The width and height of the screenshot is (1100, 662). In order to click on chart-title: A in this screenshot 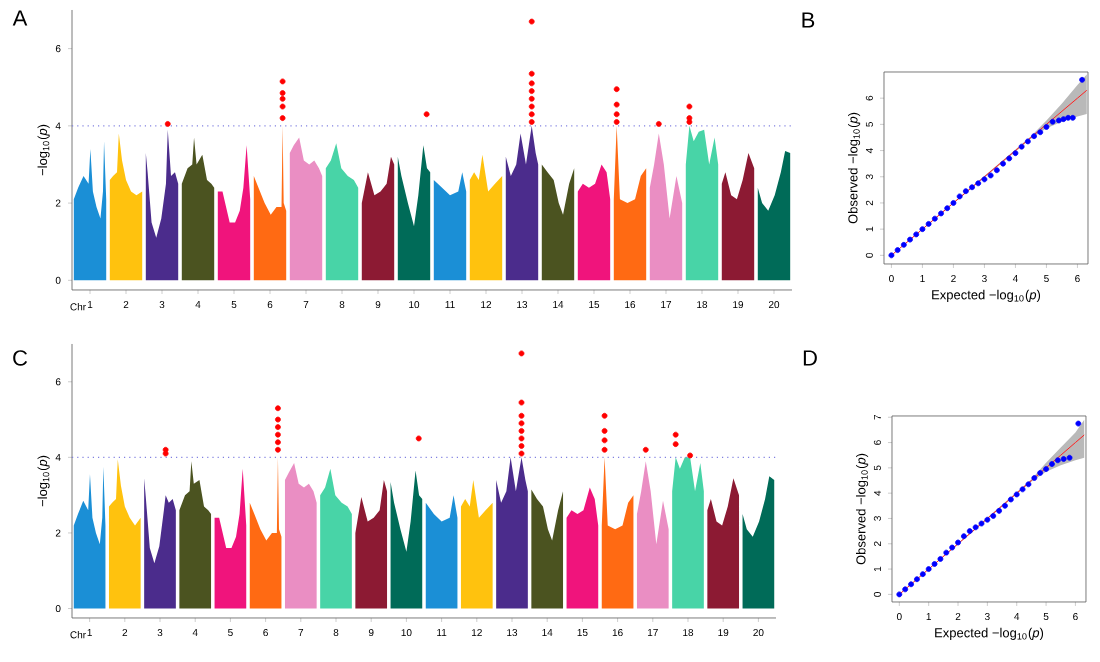, I will do `click(20, 18)`.